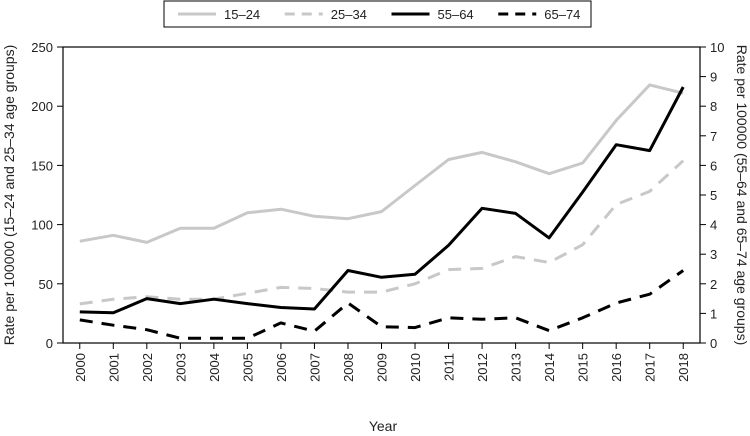  Describe the element at coordinates (242, 14) in the screenshot. I see `legend-label: 15–24` at that location.